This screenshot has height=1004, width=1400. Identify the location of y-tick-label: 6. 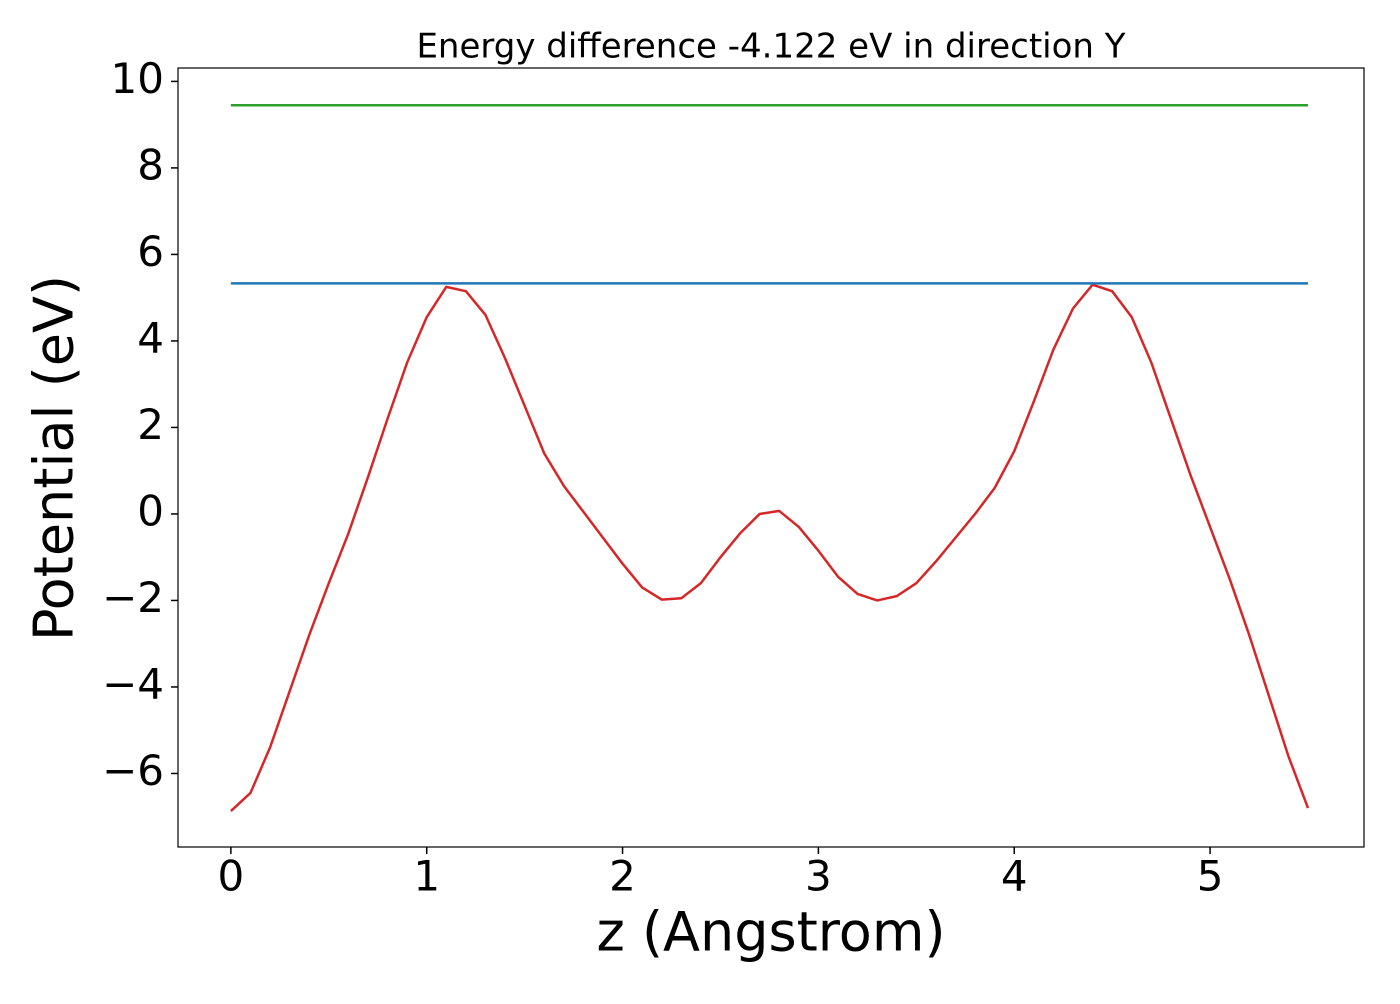
(150, 251).